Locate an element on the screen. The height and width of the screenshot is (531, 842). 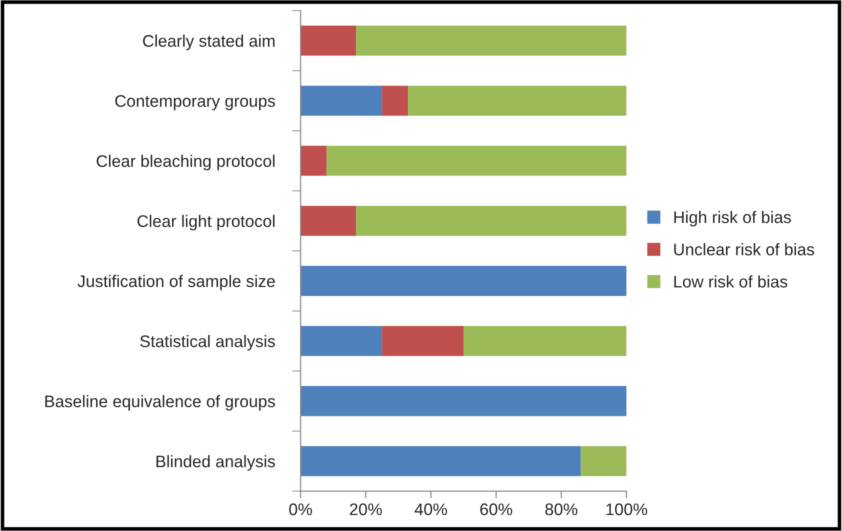
y-tick-label: Clearly stated aim is located at coordinates (208, 42).